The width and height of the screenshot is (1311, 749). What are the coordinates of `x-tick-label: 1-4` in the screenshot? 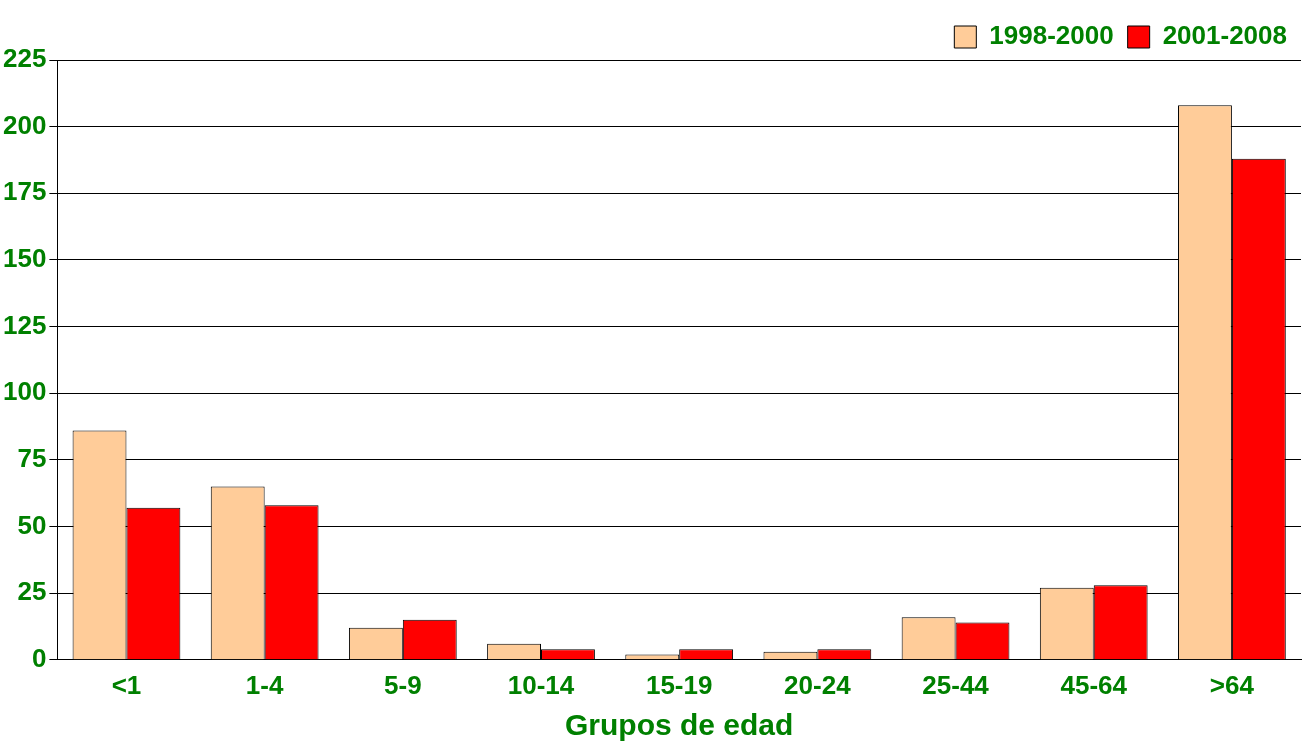 It's located at (264, 684).